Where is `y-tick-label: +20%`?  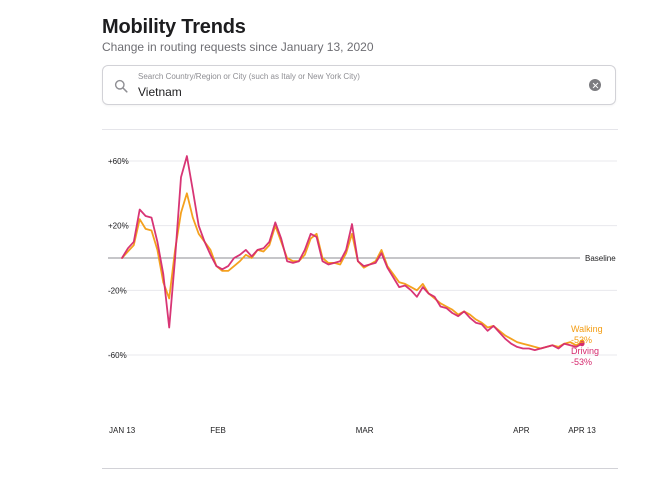
y-tick-label: +20% is located at coordinates (118, 226).